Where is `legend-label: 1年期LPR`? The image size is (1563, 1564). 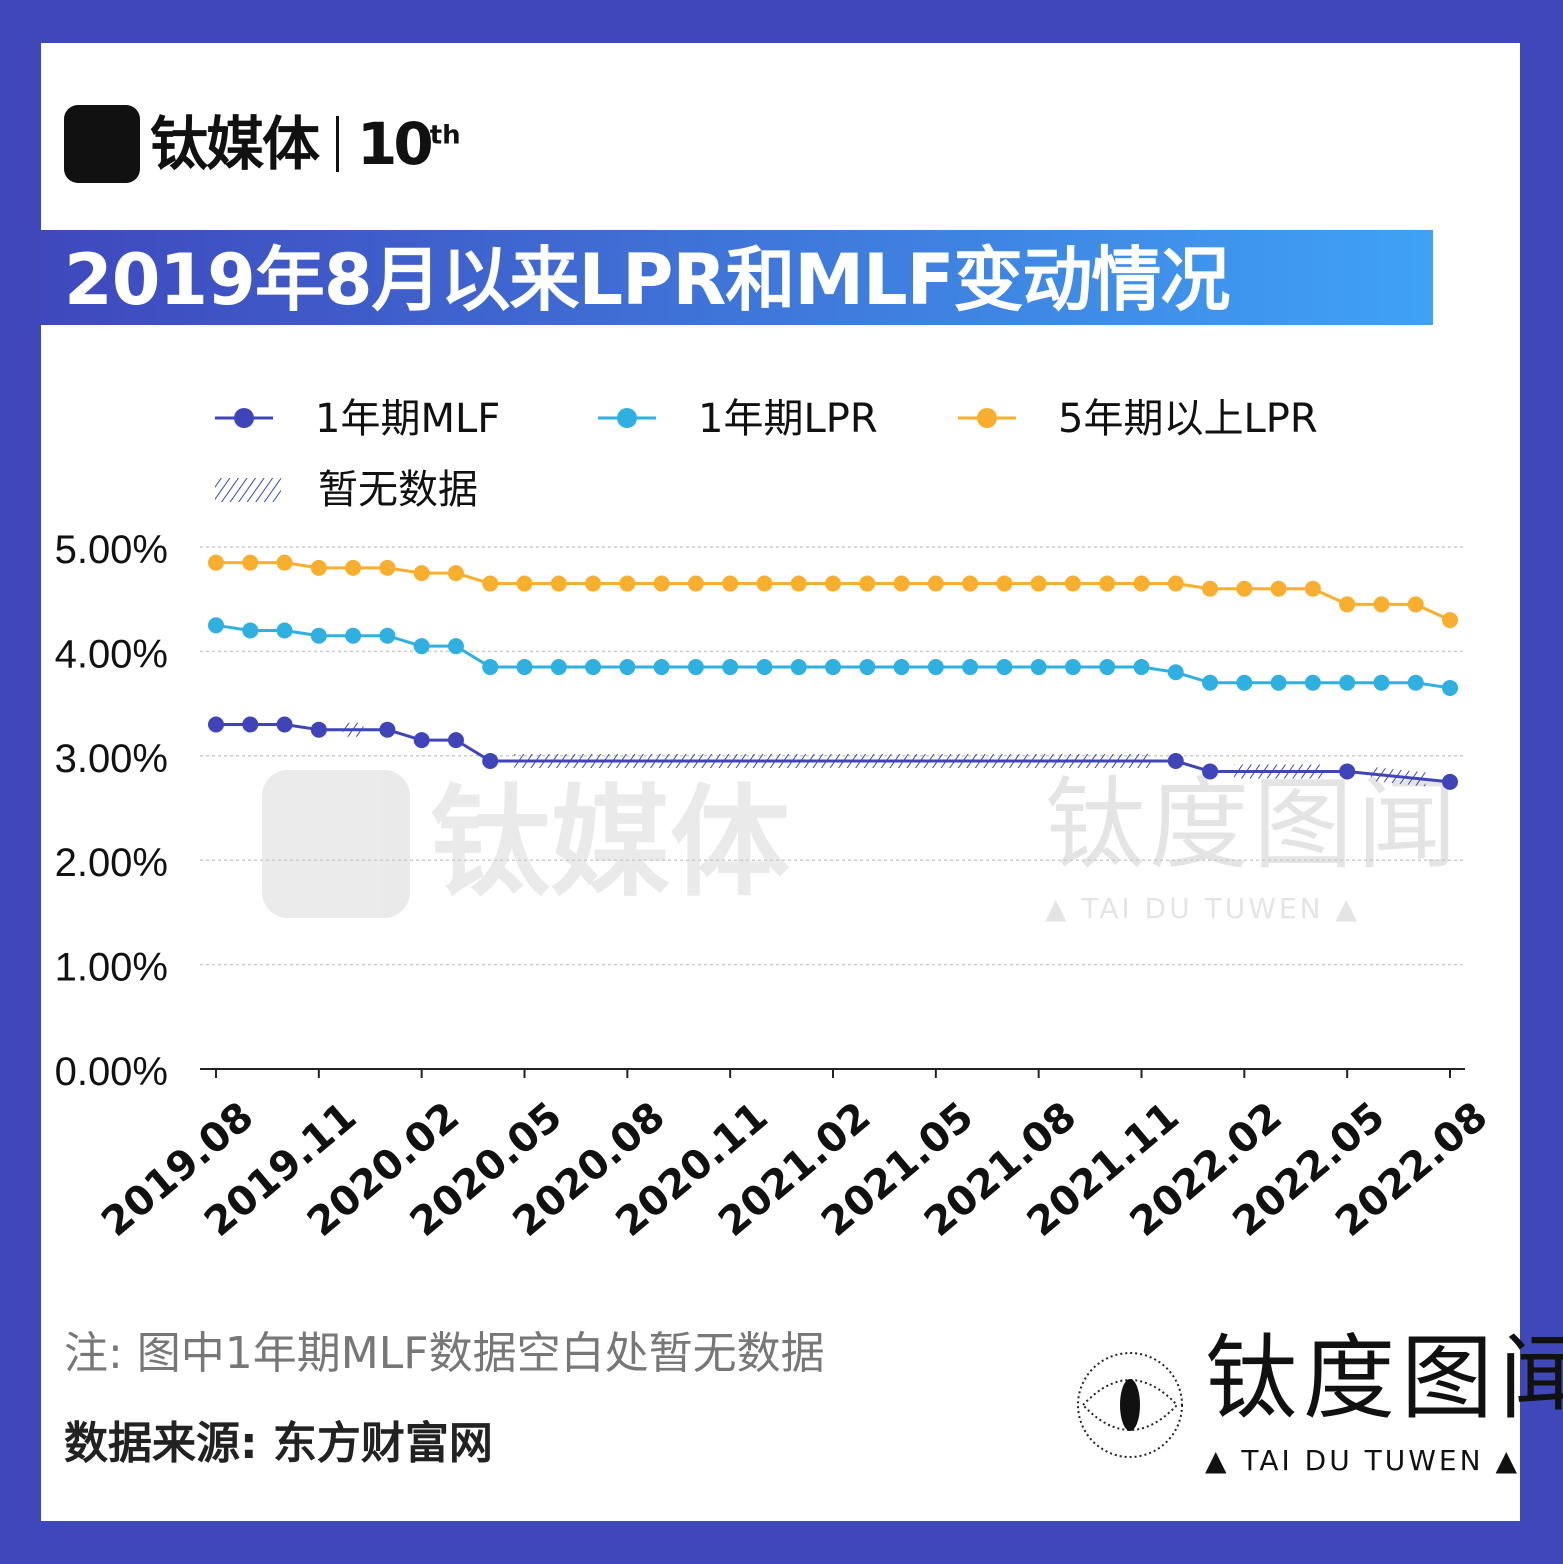 legend-label: 1年期LPR is located at coordinates (788, 419).